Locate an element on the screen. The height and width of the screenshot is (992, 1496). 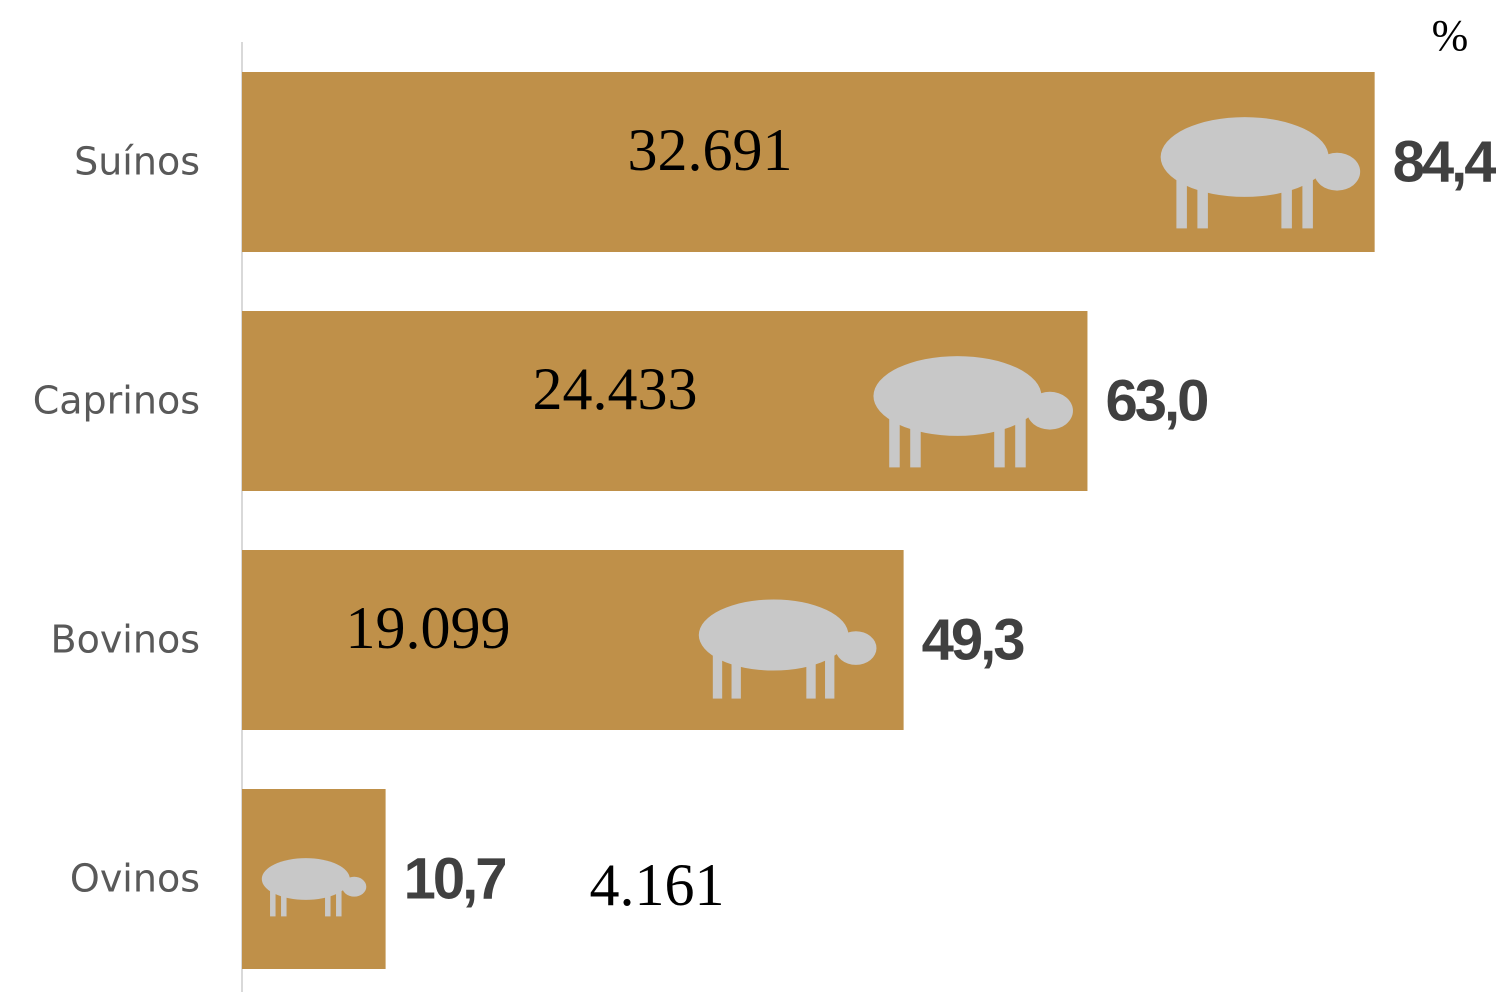
count-label: 24.433 is located at coordinates (615, 389).